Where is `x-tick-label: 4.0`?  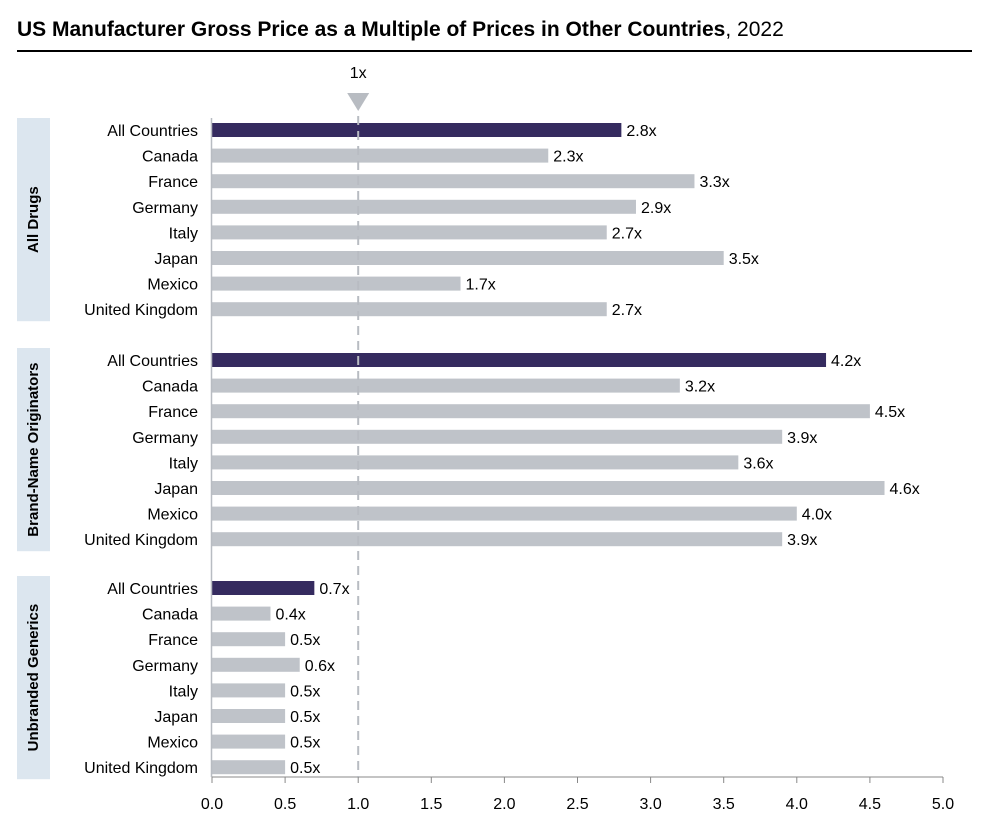
x-tick-label: 4.0 is located at coordinates (797, 804).